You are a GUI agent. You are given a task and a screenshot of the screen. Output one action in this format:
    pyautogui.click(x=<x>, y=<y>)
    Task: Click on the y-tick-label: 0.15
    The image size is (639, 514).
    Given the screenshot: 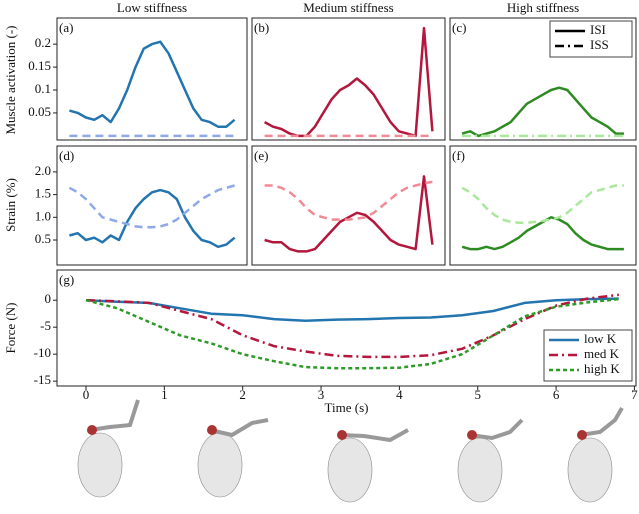 What is the action you would take?
    pyautogui.click(x=39, y=65)
    